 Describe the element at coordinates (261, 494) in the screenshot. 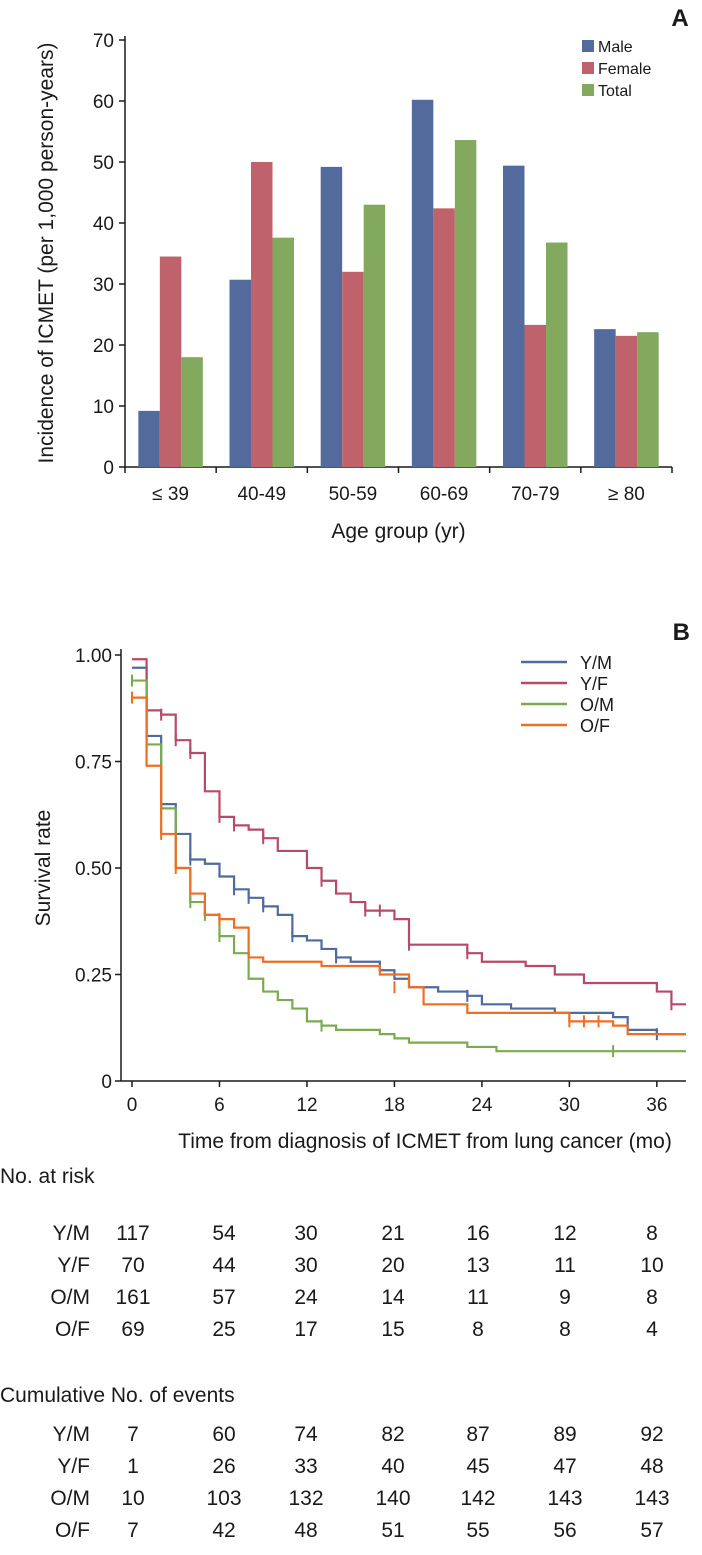

I see `x-tick-label-a: 40-49` at that location.